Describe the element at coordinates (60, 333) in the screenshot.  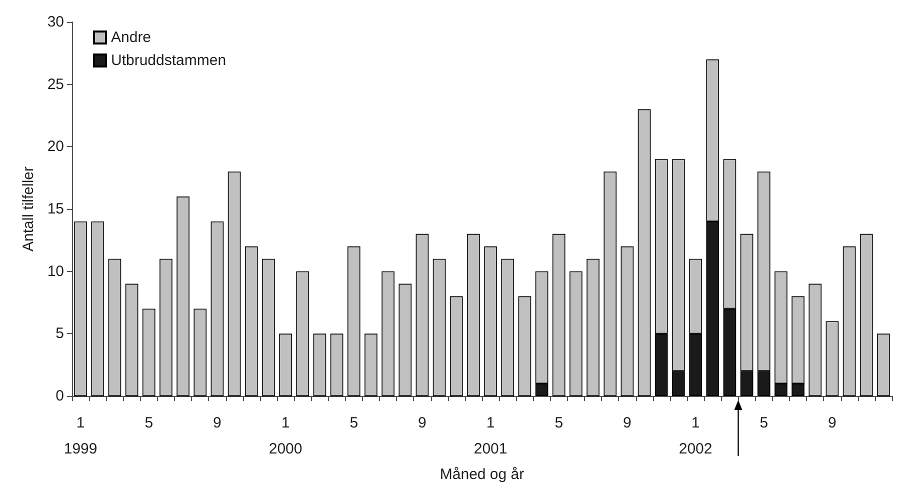
I see `y-tick-label: 5` at that location.